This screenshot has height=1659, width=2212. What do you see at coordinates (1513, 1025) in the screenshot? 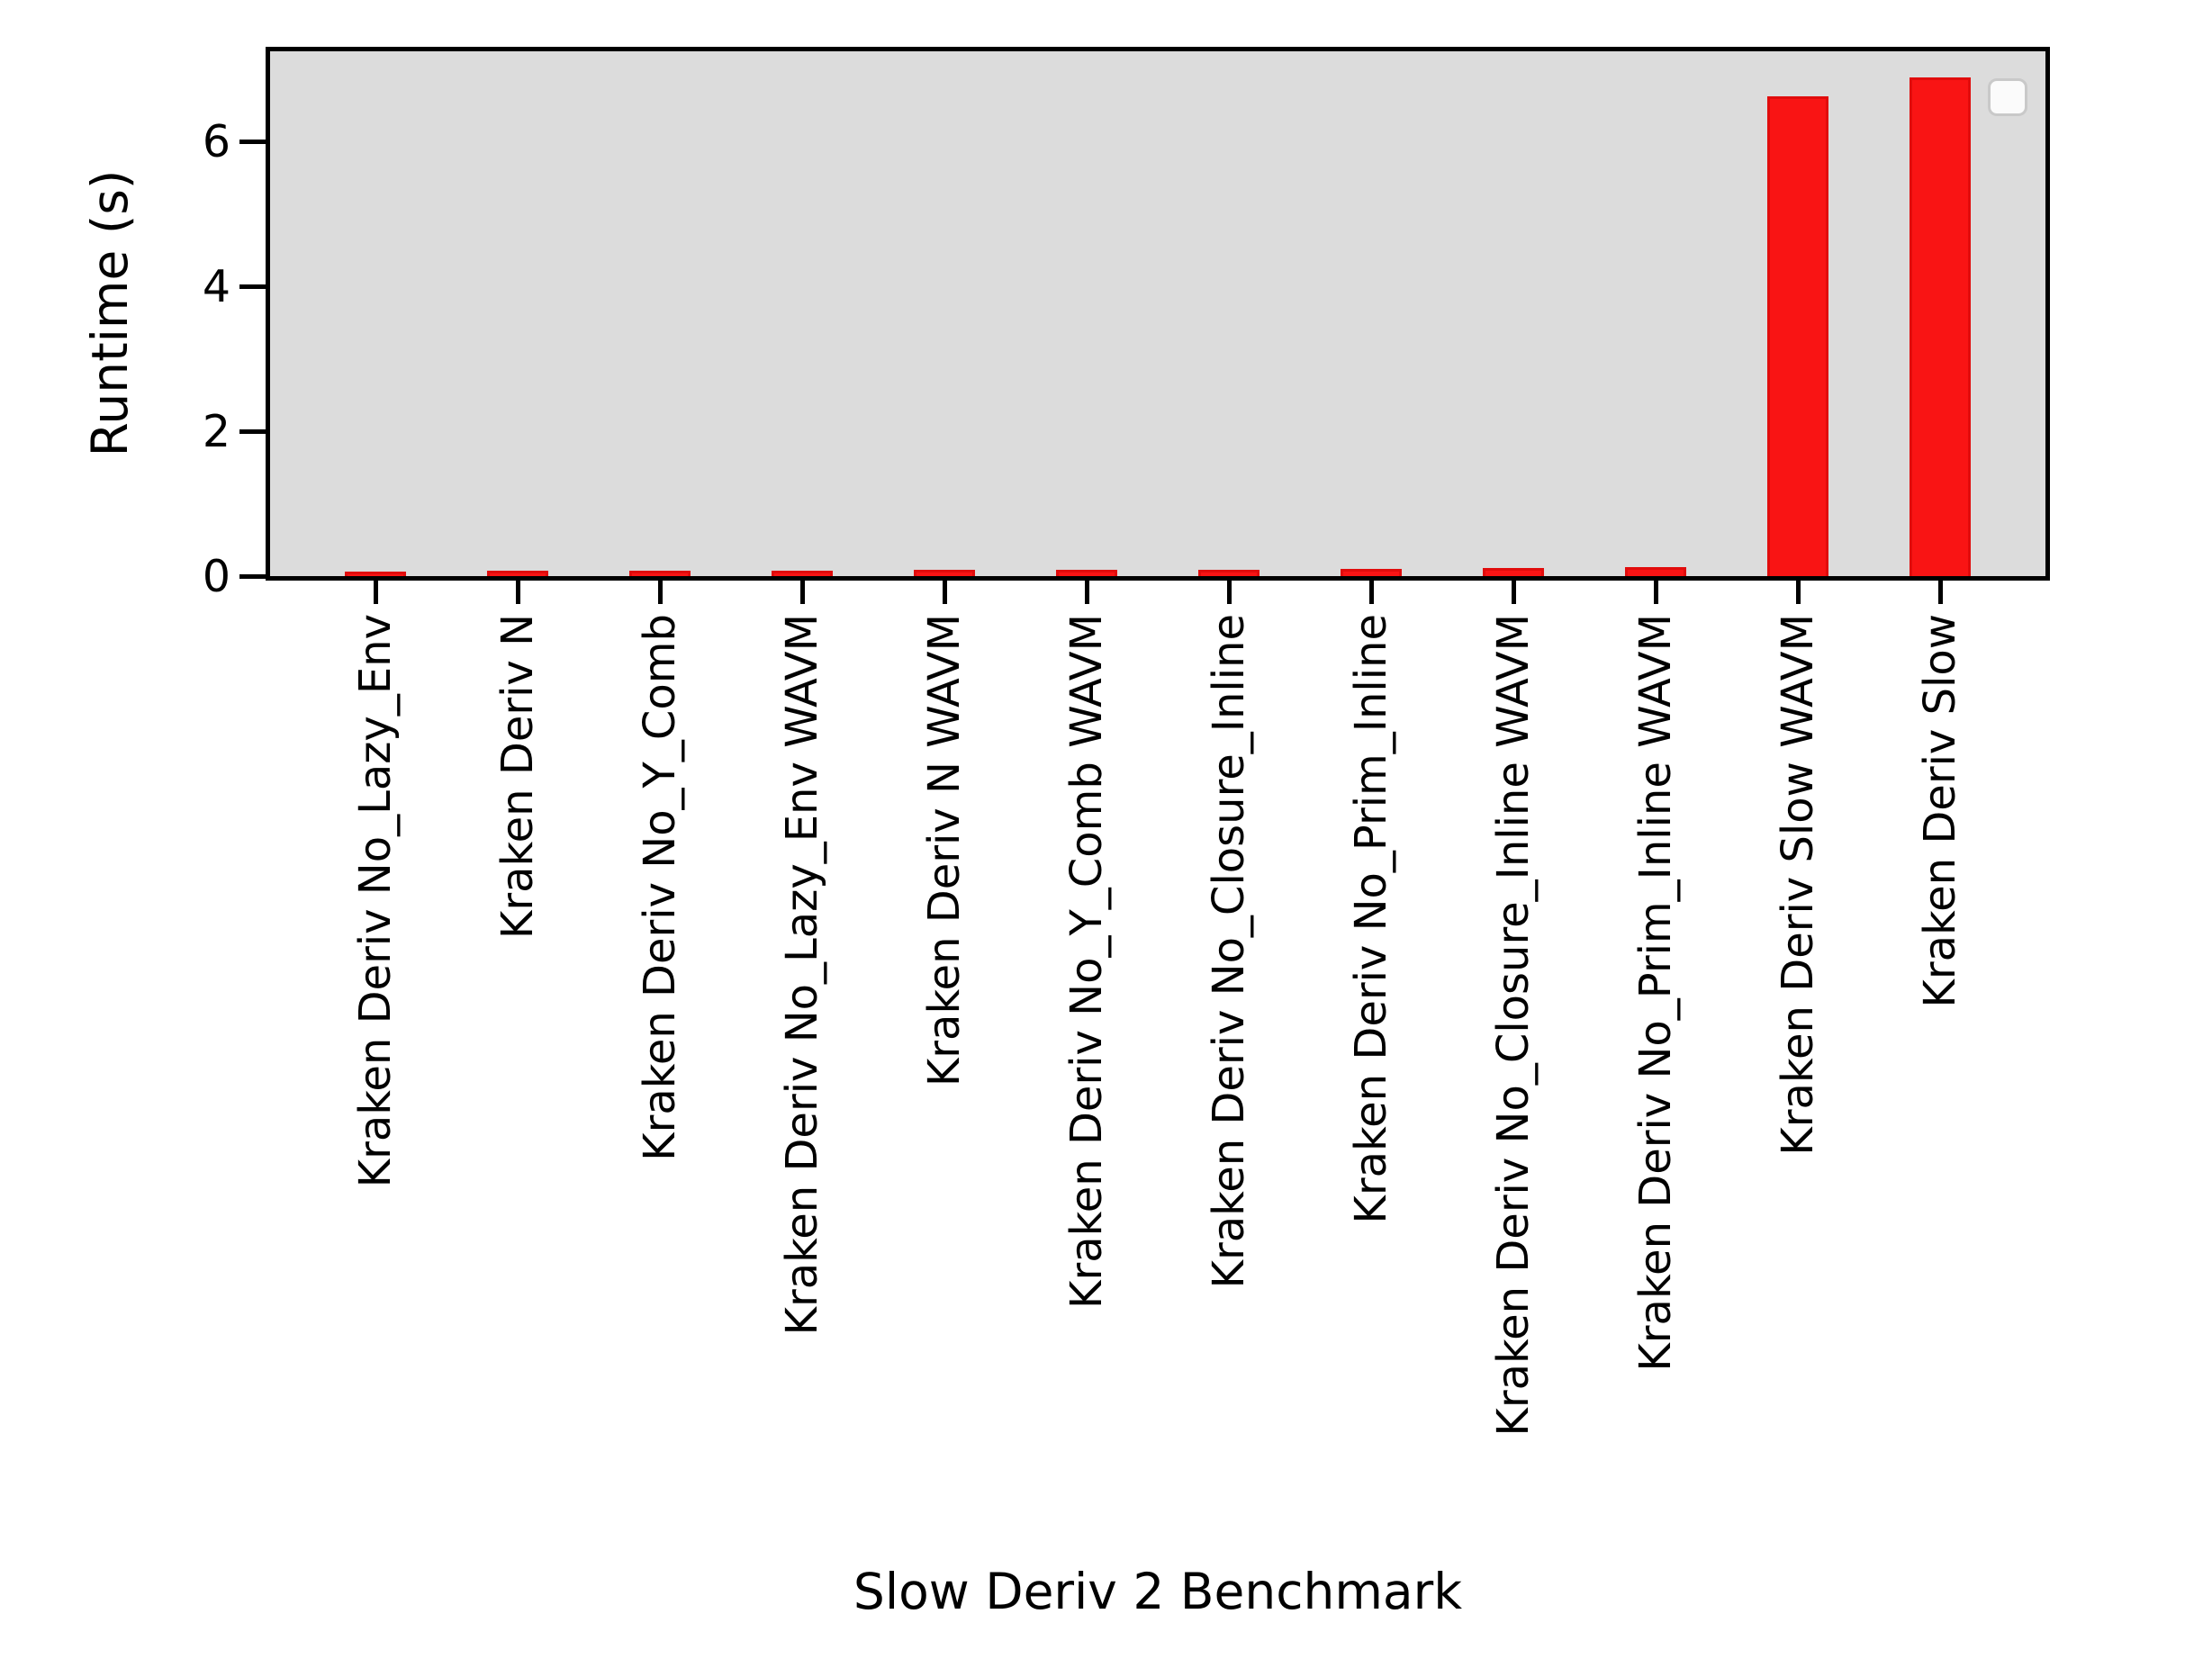
I see `x-tick-label: Kraken Deriv No_Closure_Inline WAVM` at bounding box center [1513, 1025].